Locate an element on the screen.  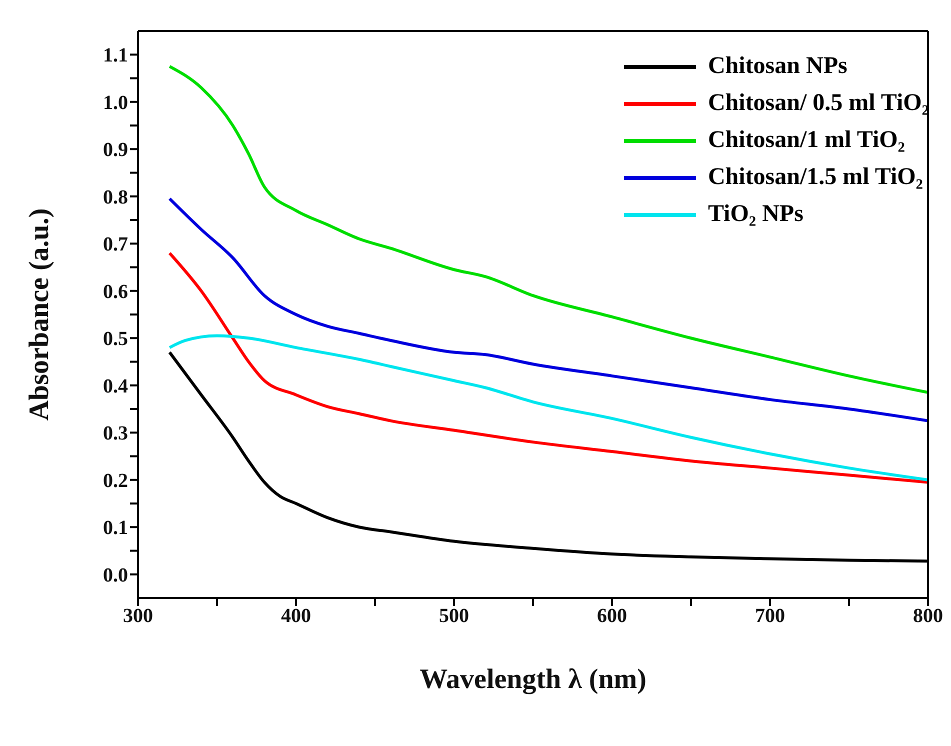
y-tick-label: 0.8 is located at coordinates (115, 197).